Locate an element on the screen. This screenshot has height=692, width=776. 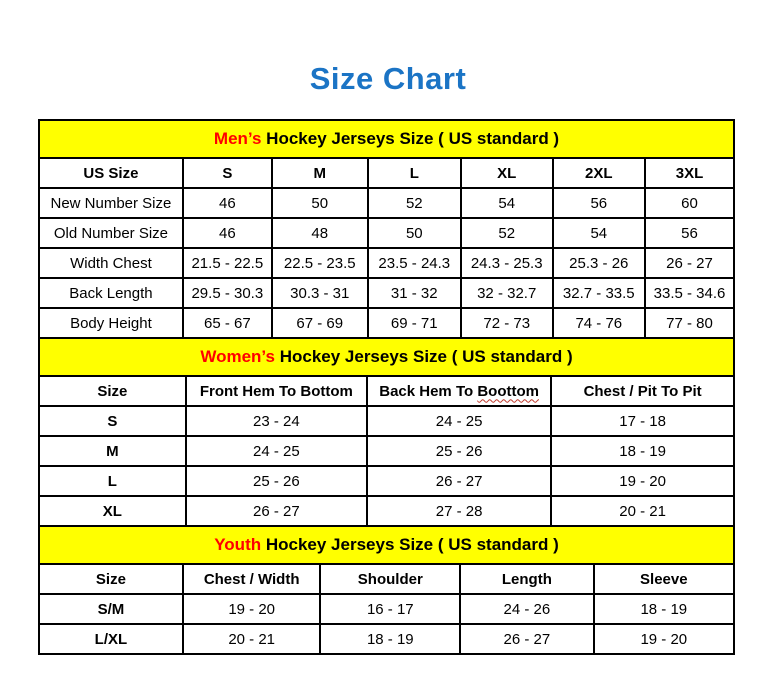
table-row: S 23 - 24 24 - 25 17 - 18 is located at coordinates (386, 421).